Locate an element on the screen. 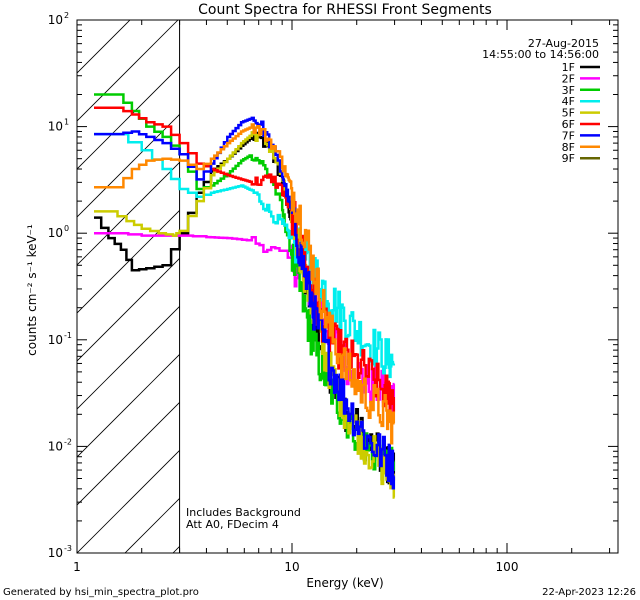 This screenshot has width=640, height=600. note-attenuator: Att A0, FDecim 4 is located at coordinates (232, 524).